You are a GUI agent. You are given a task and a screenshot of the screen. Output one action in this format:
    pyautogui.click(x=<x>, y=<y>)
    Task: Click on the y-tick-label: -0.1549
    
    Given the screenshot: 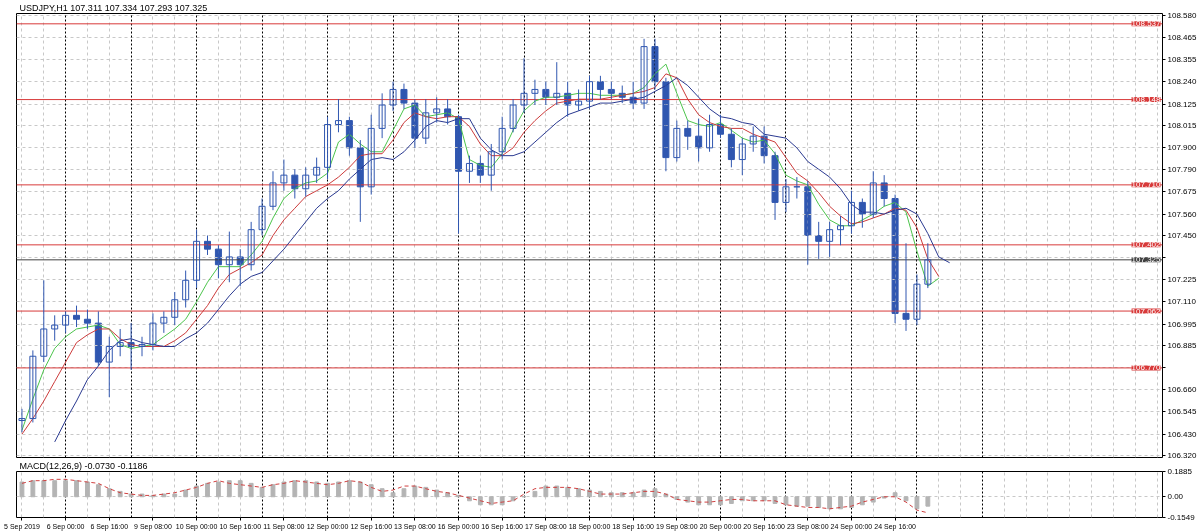 What is the action you would take?
    pyautogui.click(x=1181, y=517)
    